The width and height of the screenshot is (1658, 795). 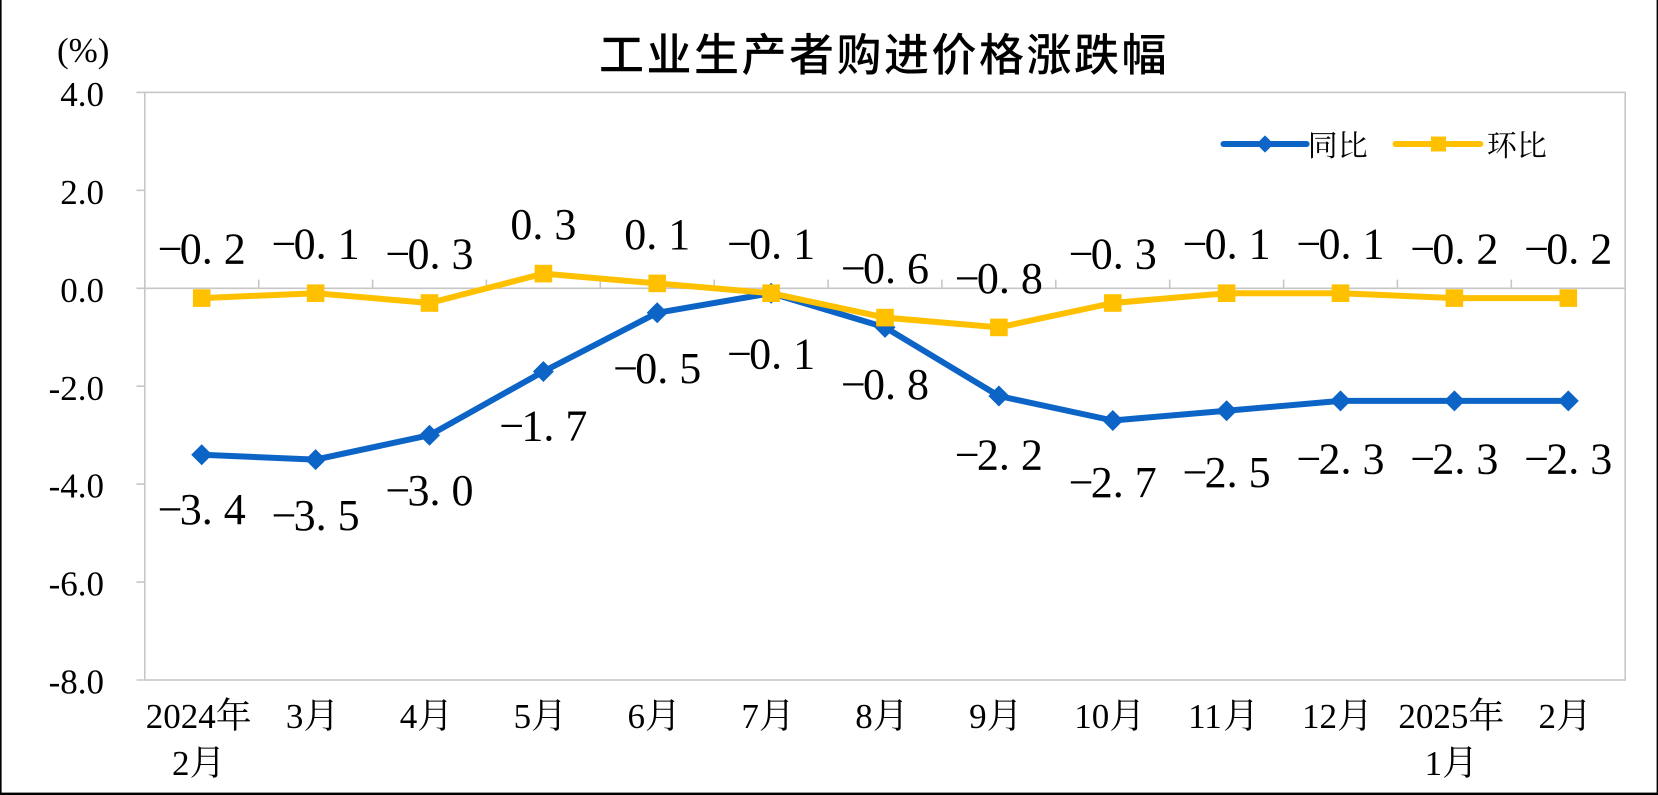 I want to click on svg-text: 3, so click(x=295, y=716).